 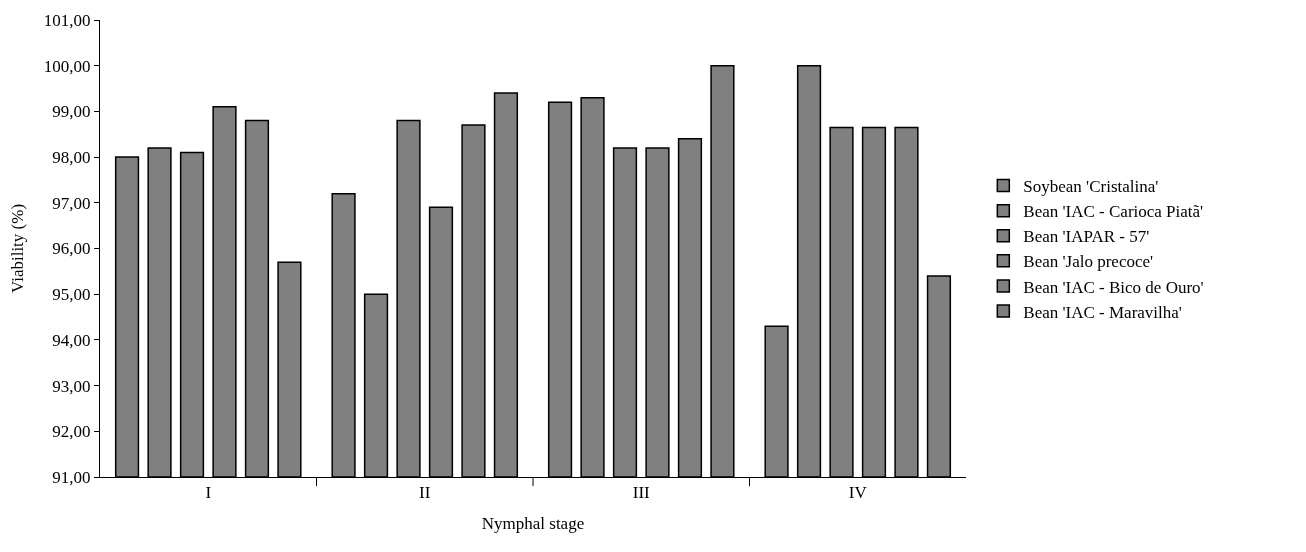 I want to click on y-axis-title: Viability (%), so click(x=18, y=248).